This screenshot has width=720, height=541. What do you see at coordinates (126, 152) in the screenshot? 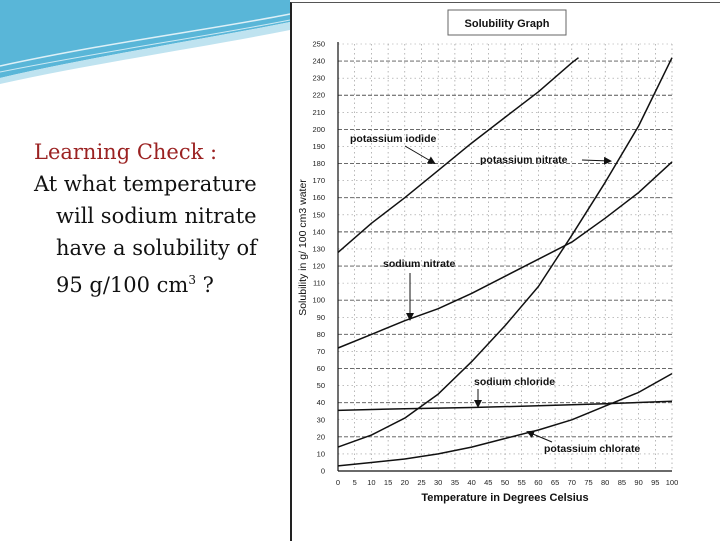
I see `learning-check-title: Learning Check :` at bounding box center [126, 152].